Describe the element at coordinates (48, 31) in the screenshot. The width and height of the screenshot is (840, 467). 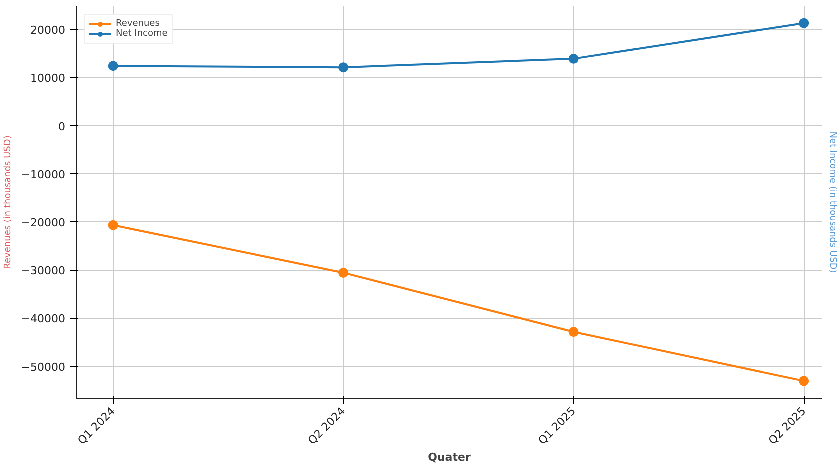
I see `y-tick-label: 20000` at that location.